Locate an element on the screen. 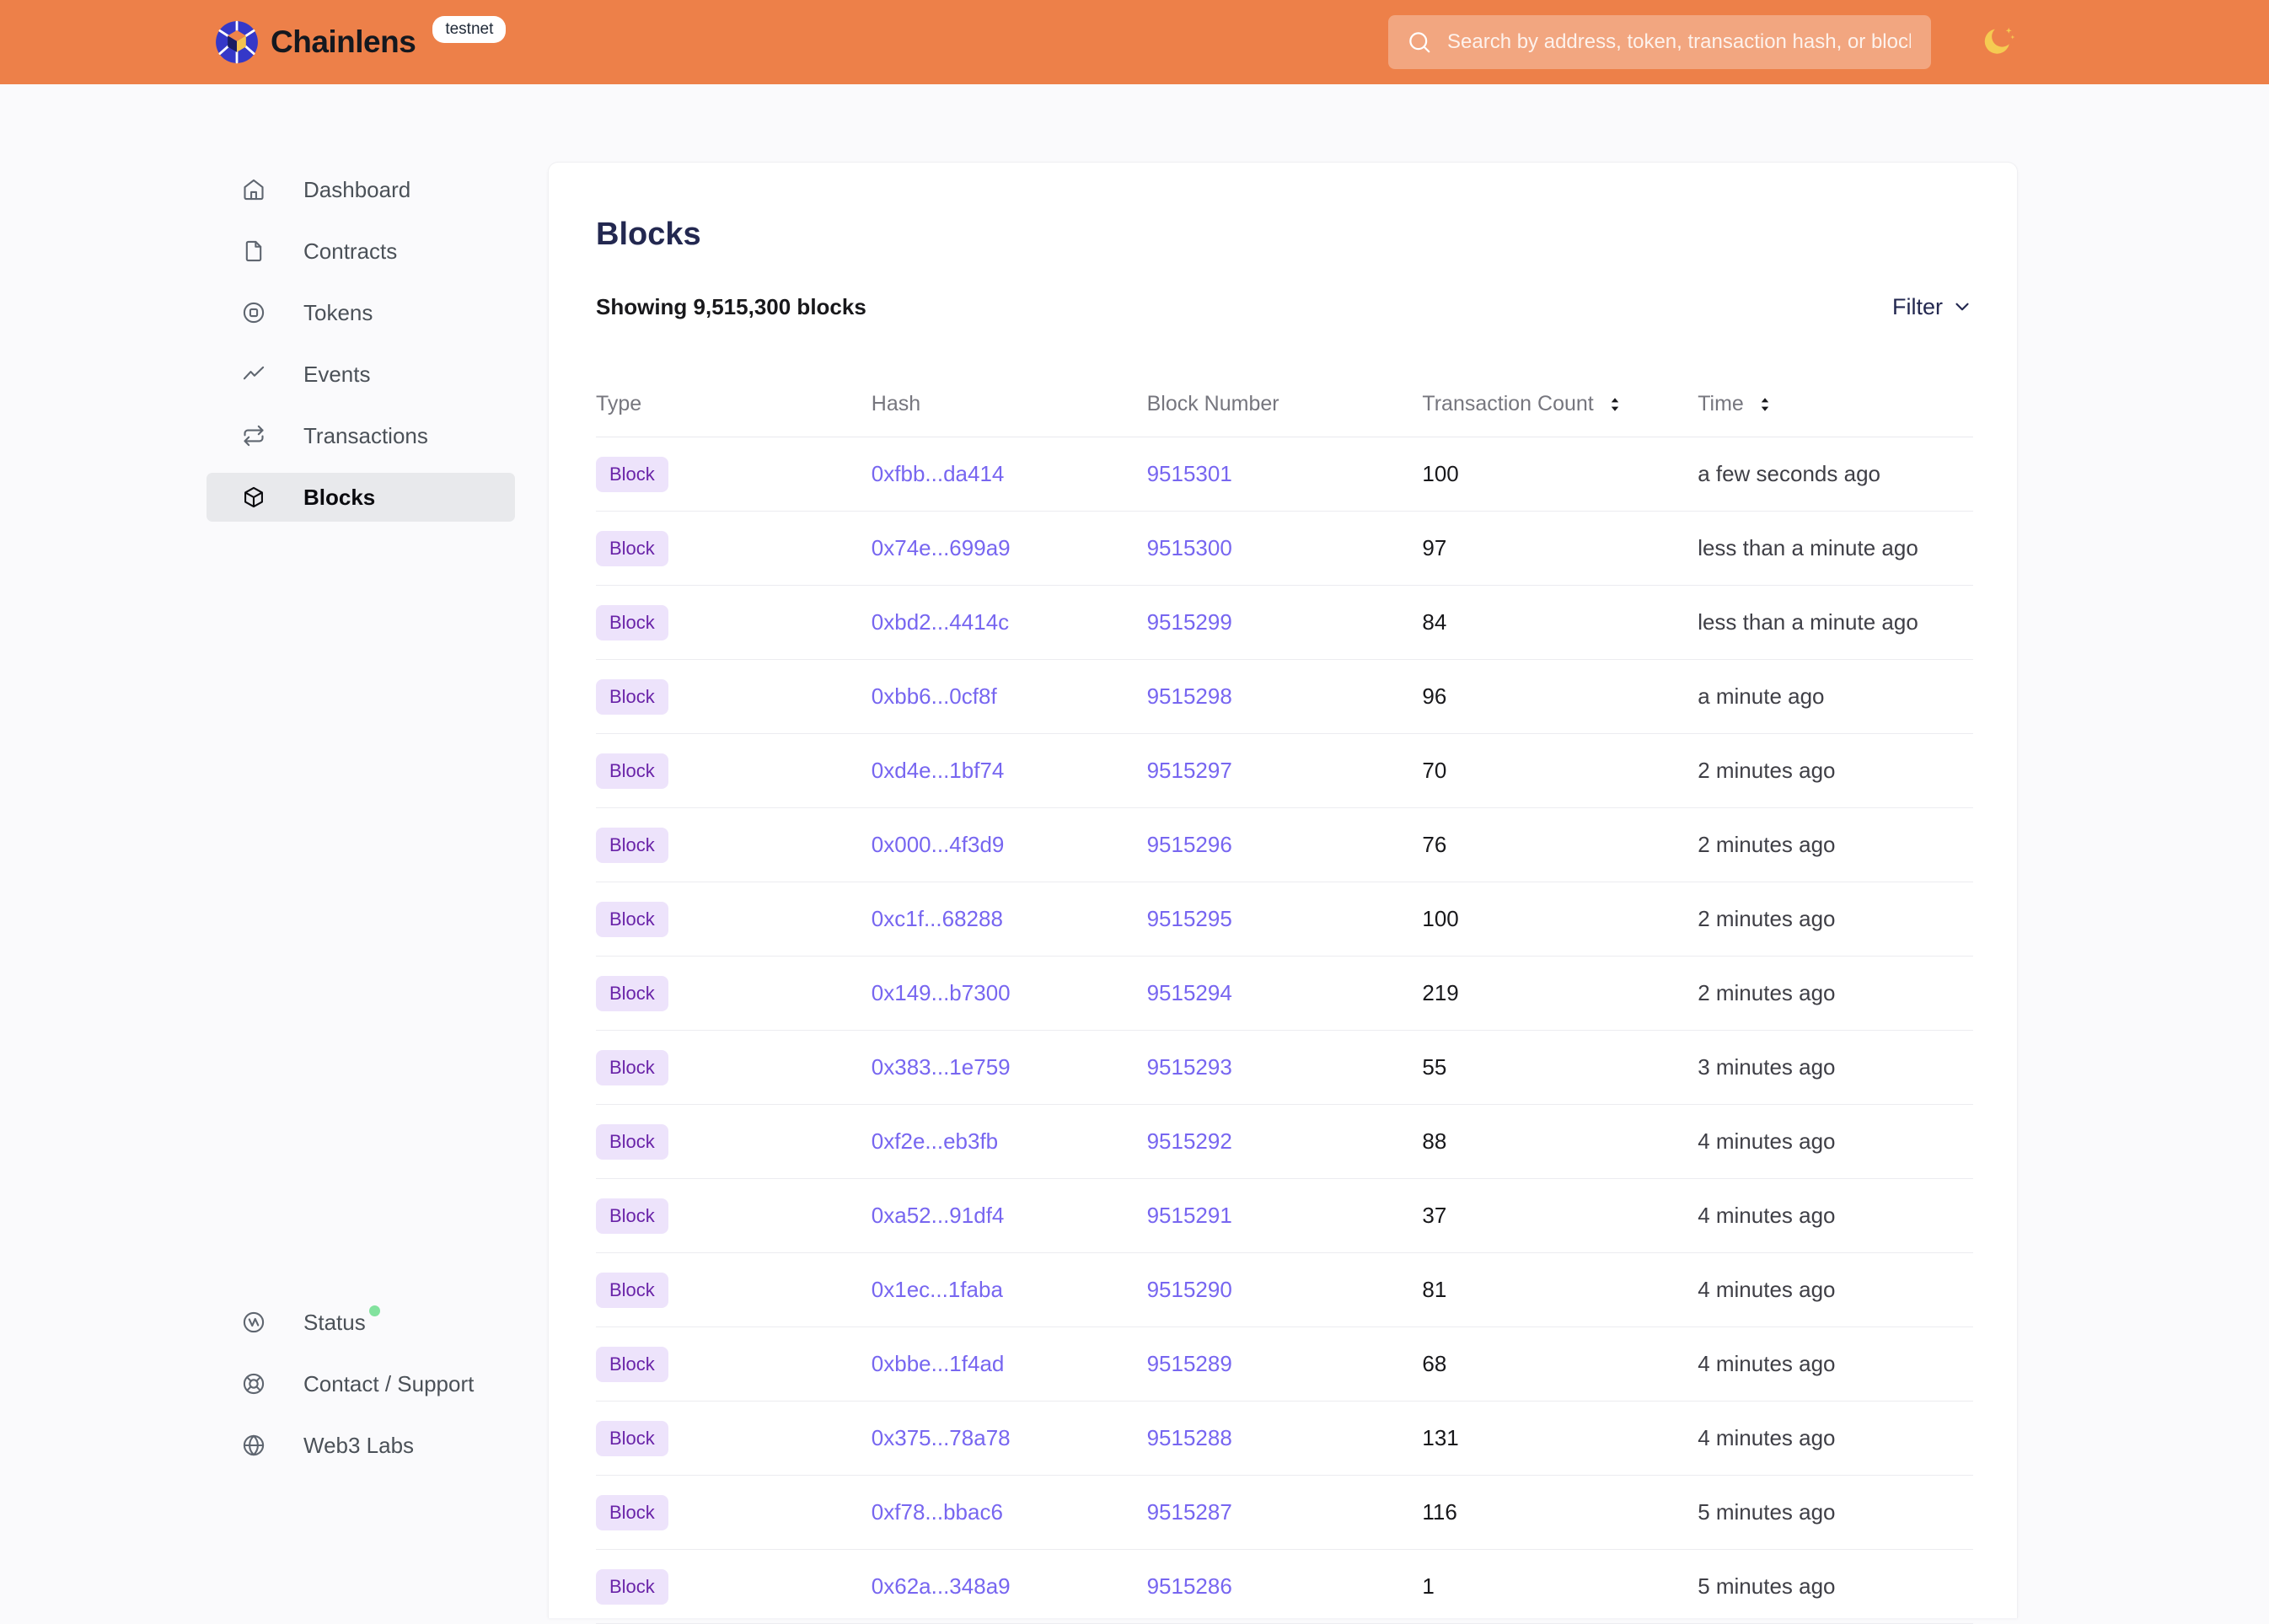  sidebar-item-contracts: Contracts is located at coordinates (361, 251).